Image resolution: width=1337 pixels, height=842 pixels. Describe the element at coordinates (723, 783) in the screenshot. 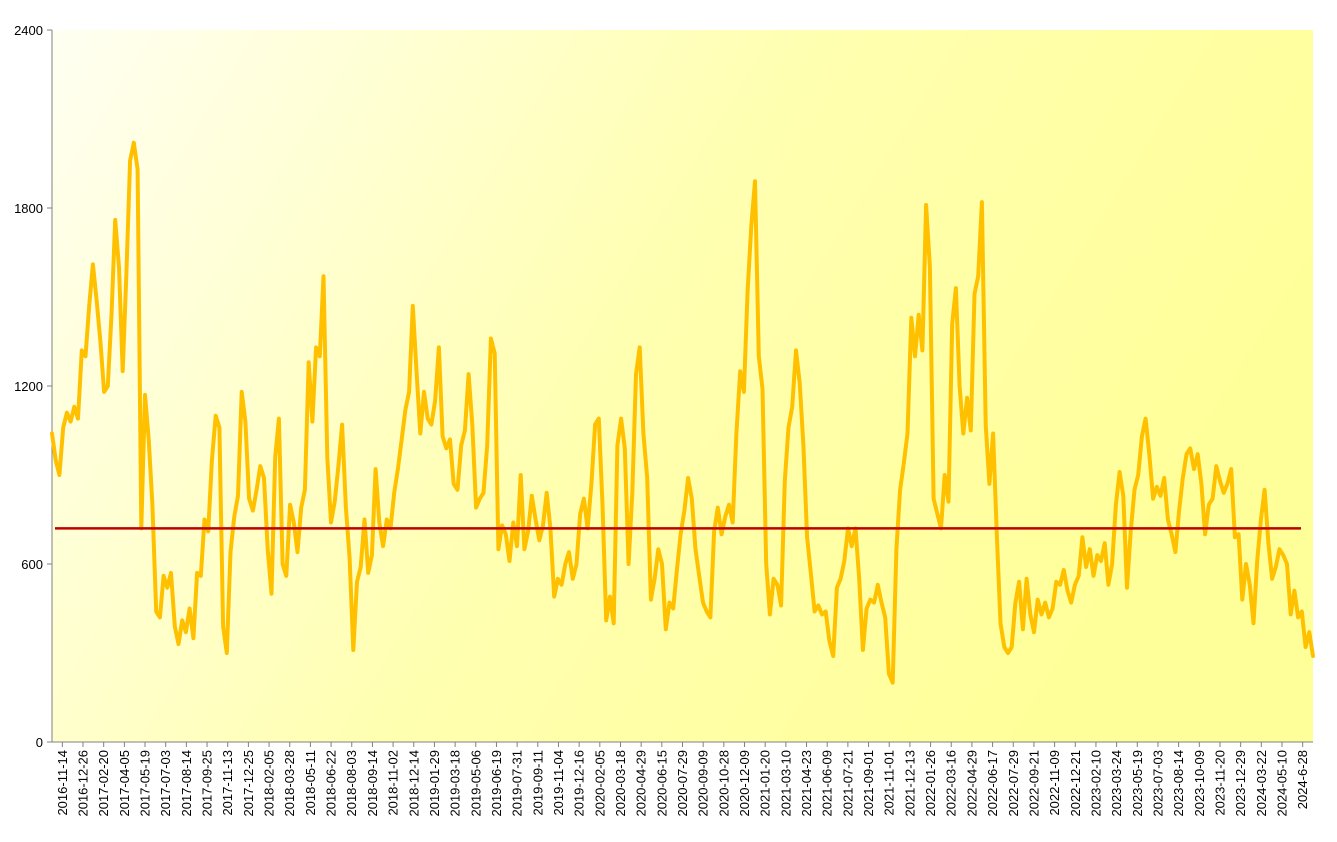

I see `x-tick-label: 2020-10-28` at that location.